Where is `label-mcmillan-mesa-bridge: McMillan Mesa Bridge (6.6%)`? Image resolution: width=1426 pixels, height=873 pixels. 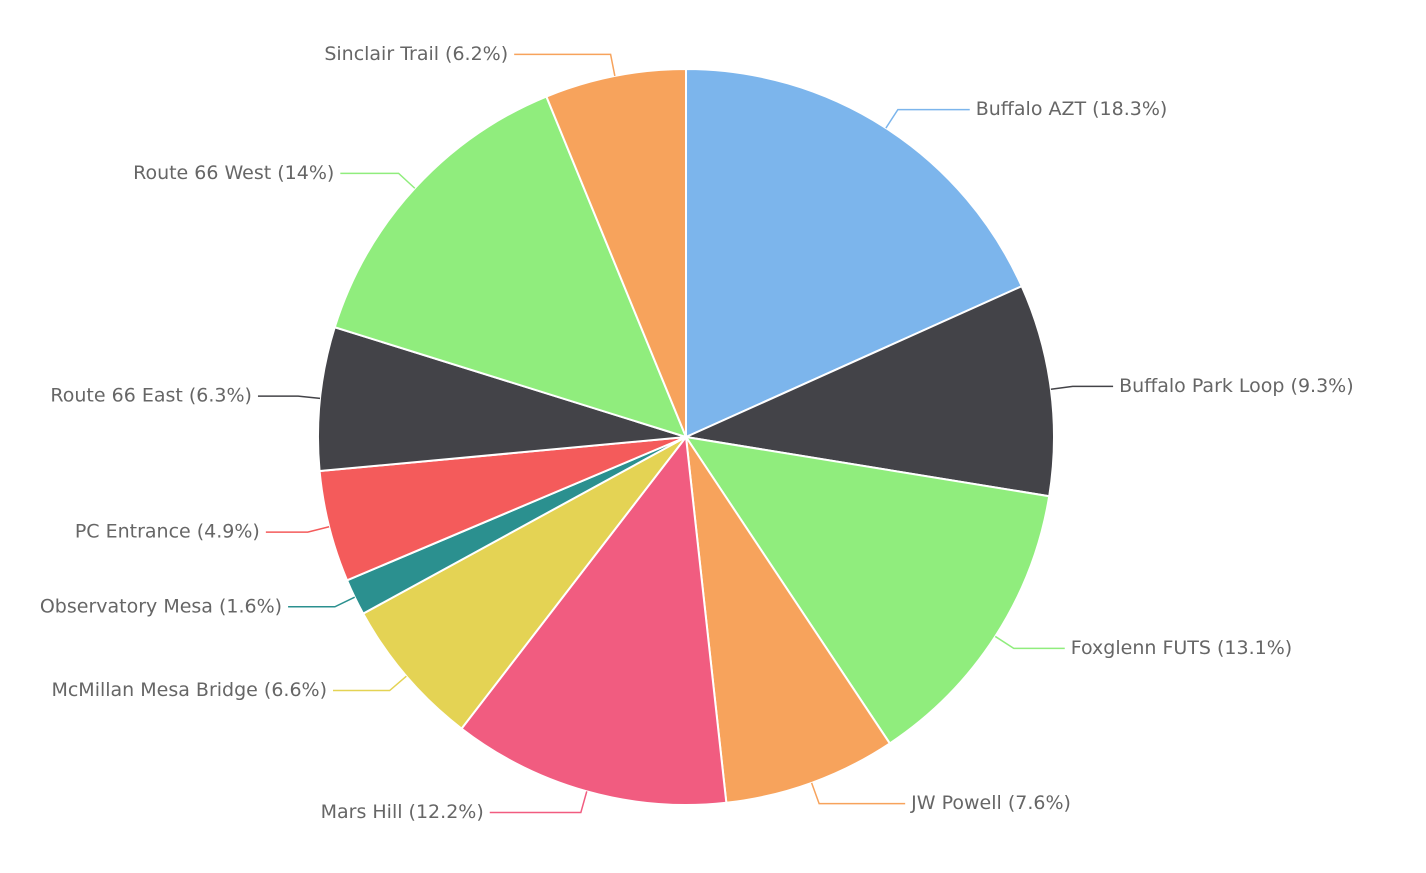 label-mcmillan-mesa-bridge: McMillan Mesa Bridge (6.6%) is located at coordinates (189, 690).